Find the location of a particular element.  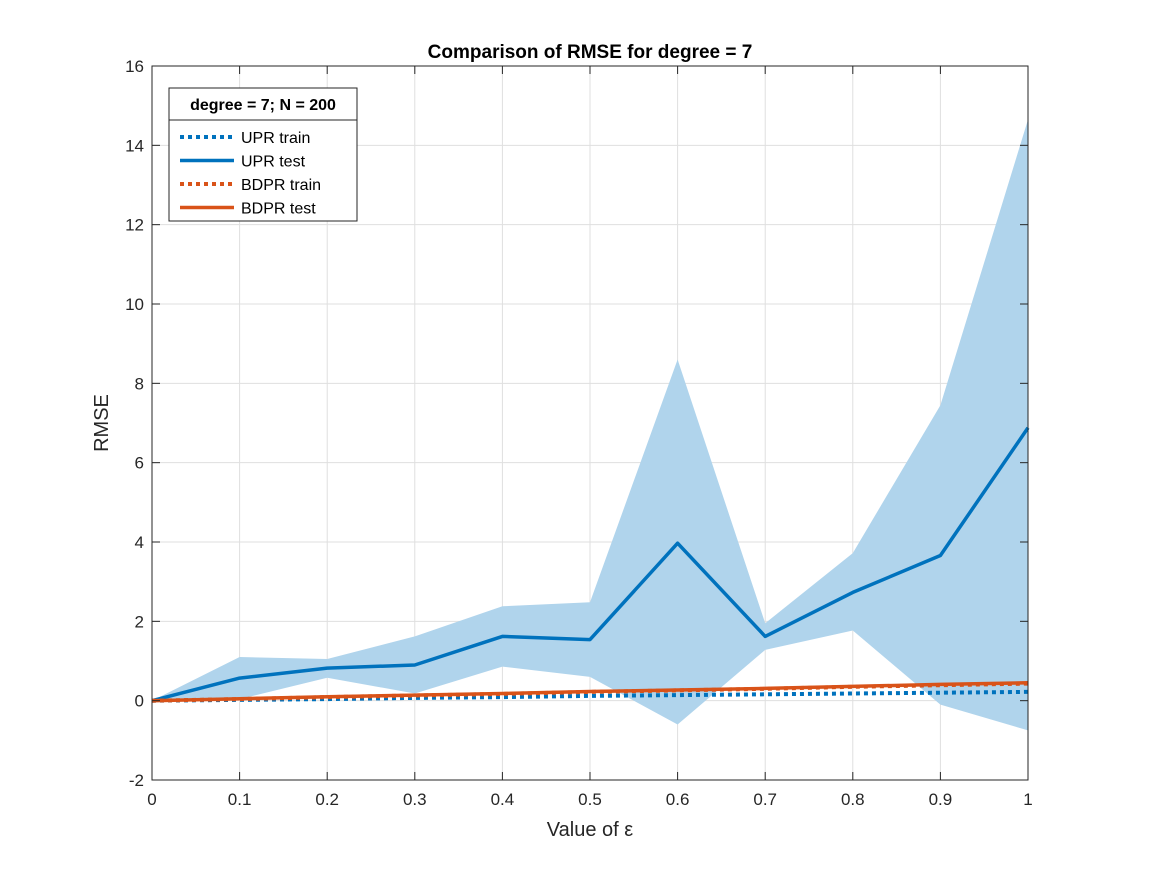

y-tick-label: 4 is located at coordinates (139, 542).